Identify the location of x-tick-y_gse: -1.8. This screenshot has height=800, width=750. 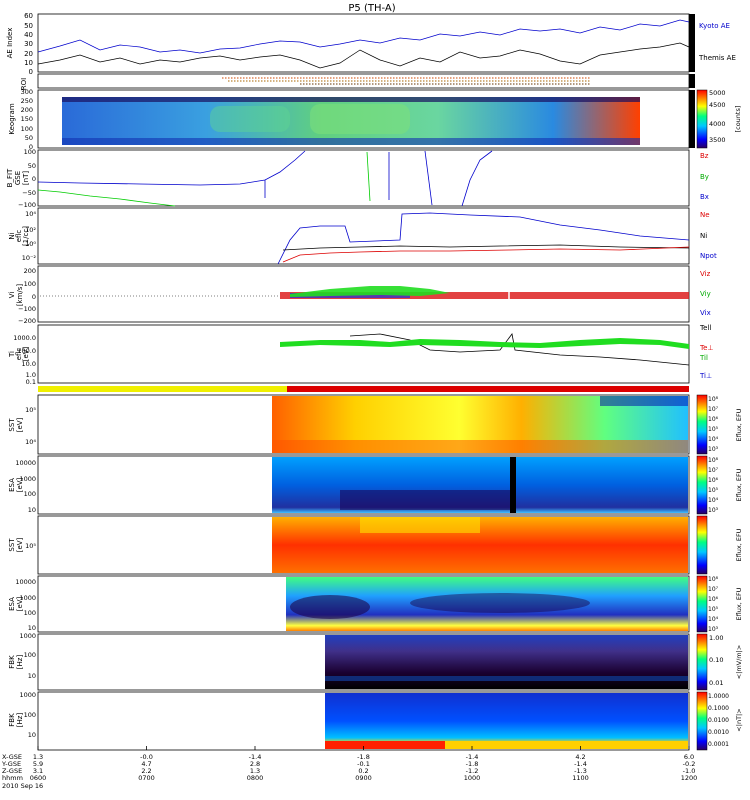
(472, 764).